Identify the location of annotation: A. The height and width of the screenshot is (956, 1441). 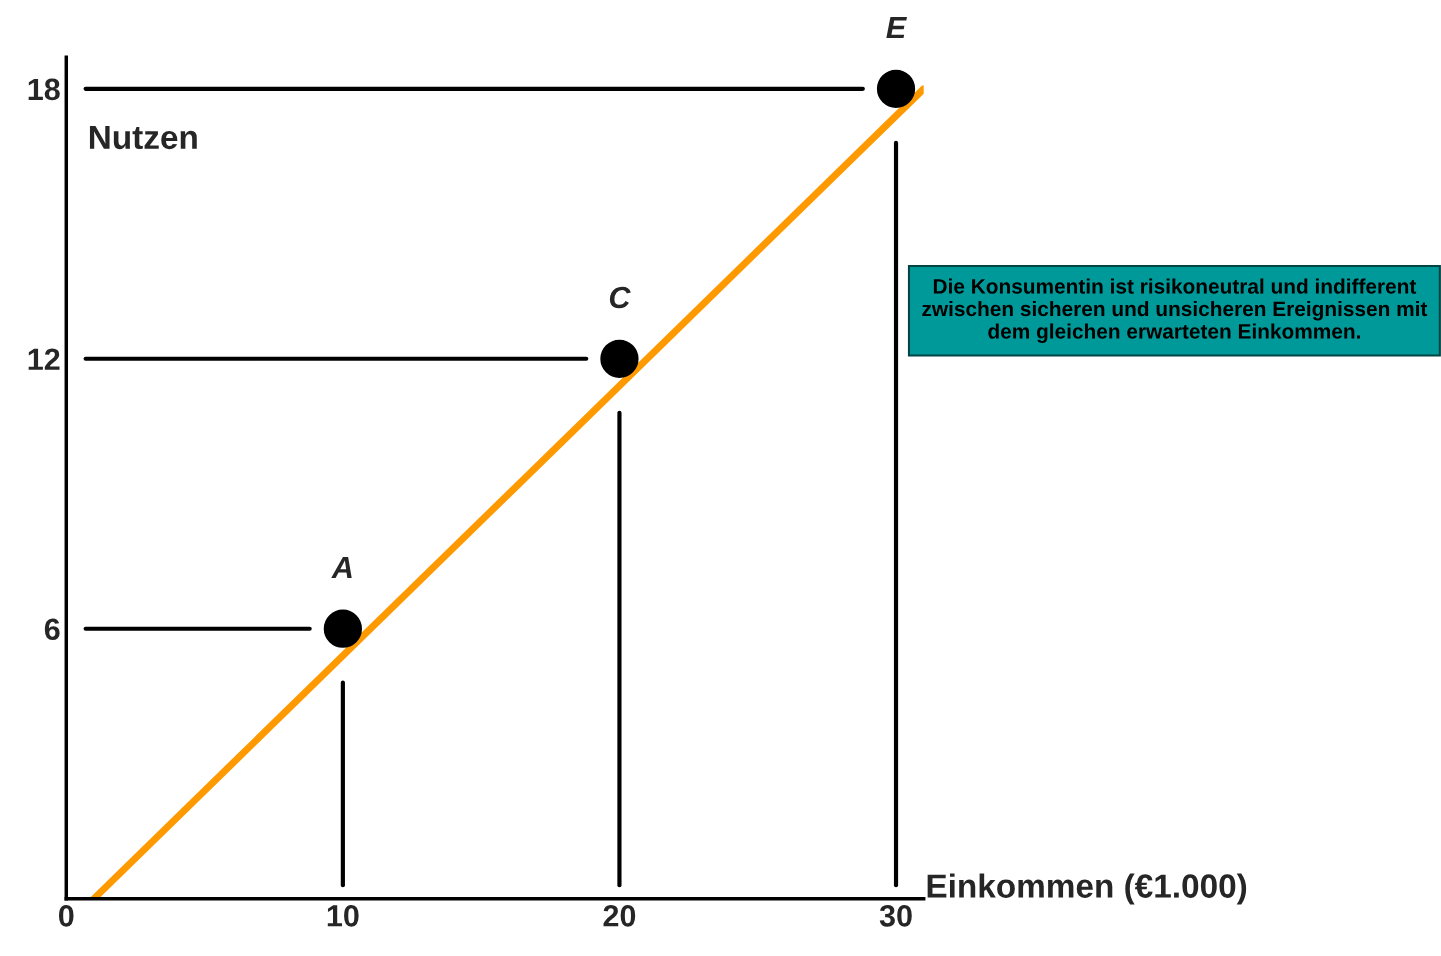
(341, 567).